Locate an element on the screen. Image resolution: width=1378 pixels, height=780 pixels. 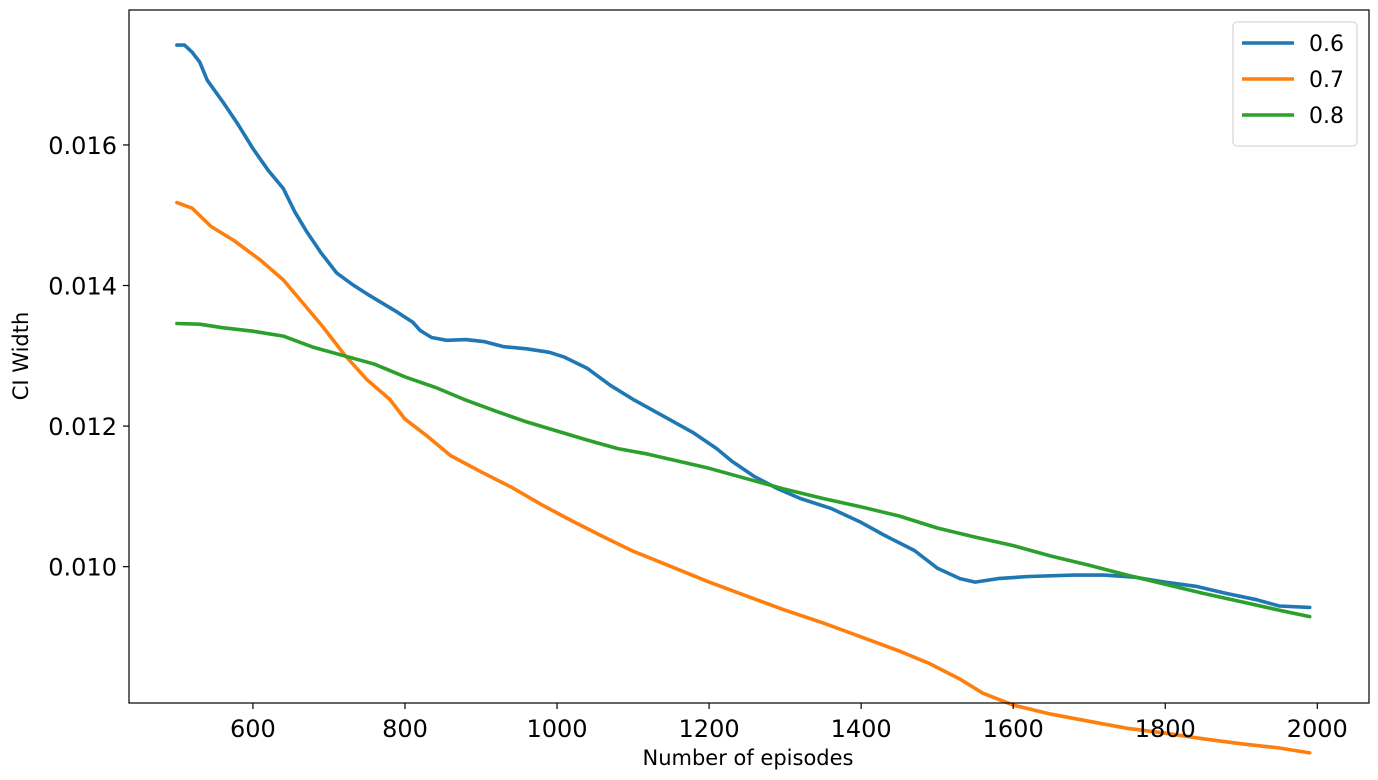
legend-label-2: 0.8 is located at coordinates (1326, 116).